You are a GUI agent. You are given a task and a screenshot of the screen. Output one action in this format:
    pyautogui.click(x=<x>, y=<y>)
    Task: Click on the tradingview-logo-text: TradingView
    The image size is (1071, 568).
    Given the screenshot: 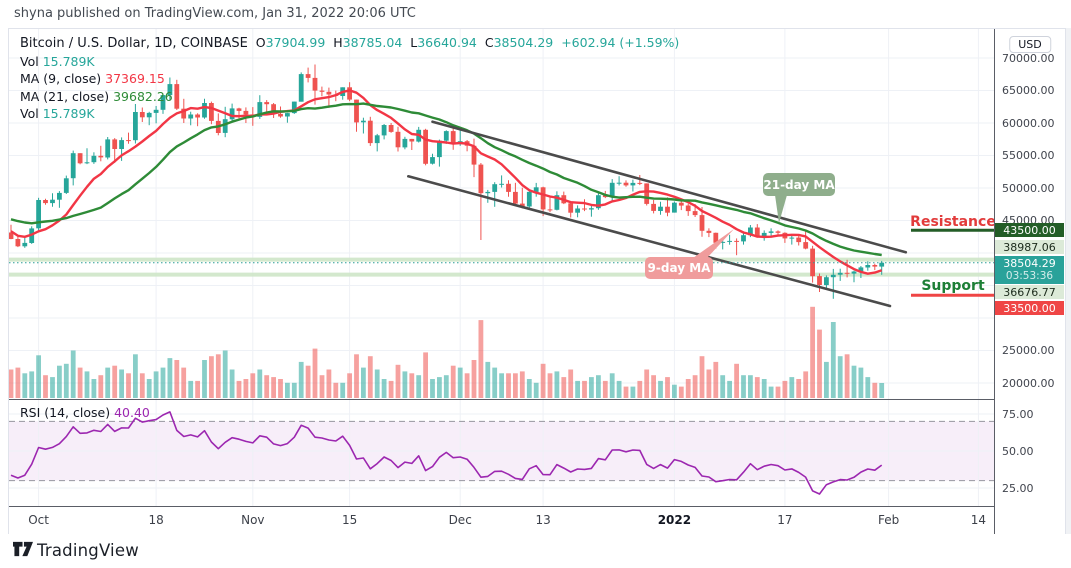 What is the action you would take?
    pyautogui.click(x=88, y=550)
    